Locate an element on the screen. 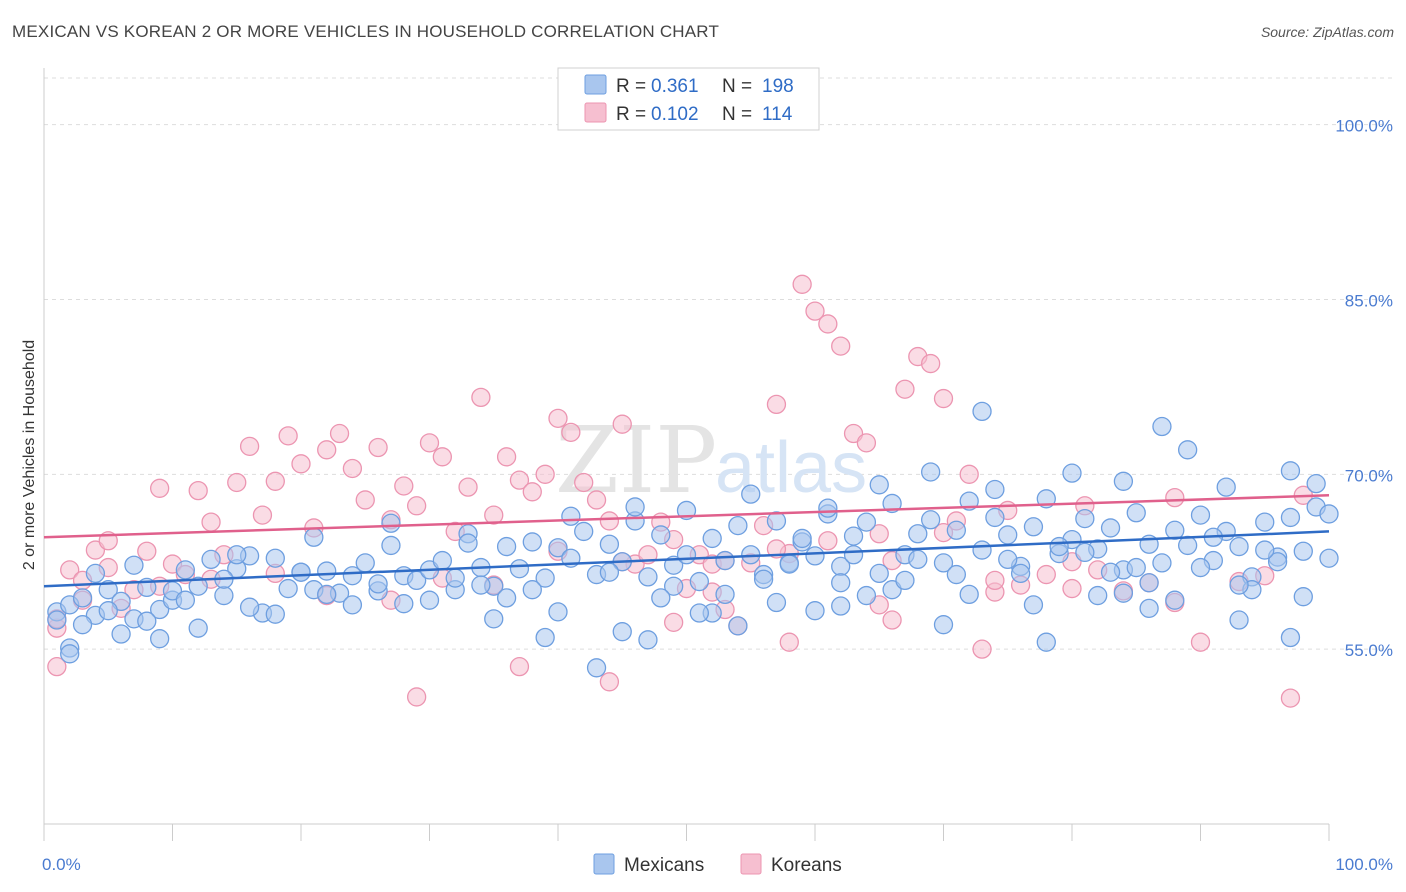  legend-n-label-koreans: N = is located at coordinates (737, 114).